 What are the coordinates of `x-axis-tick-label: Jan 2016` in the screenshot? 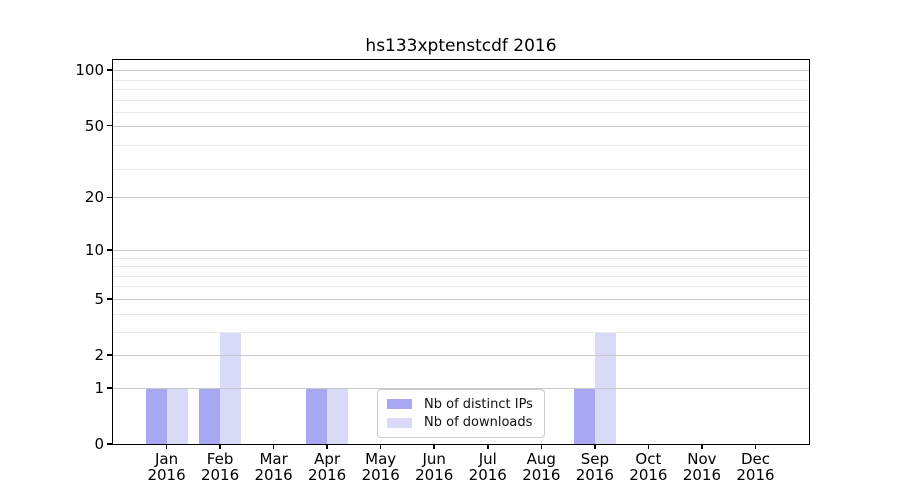 It's located at (167, 467).